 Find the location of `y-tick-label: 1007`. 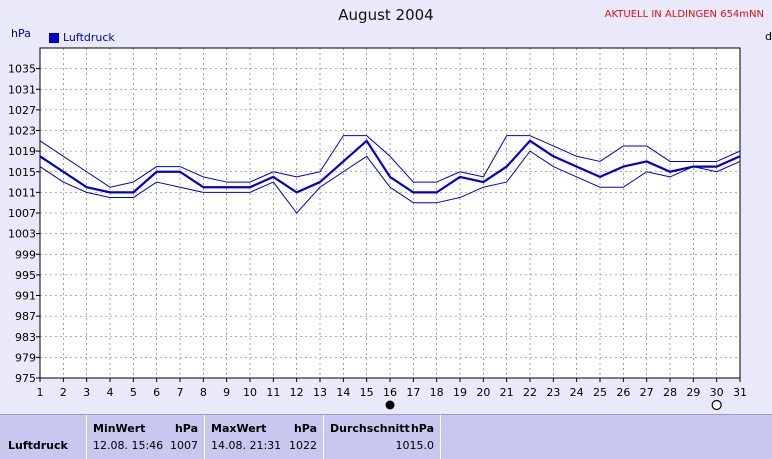

y-tick-label: 1007 is located at coordinates (22, 213).